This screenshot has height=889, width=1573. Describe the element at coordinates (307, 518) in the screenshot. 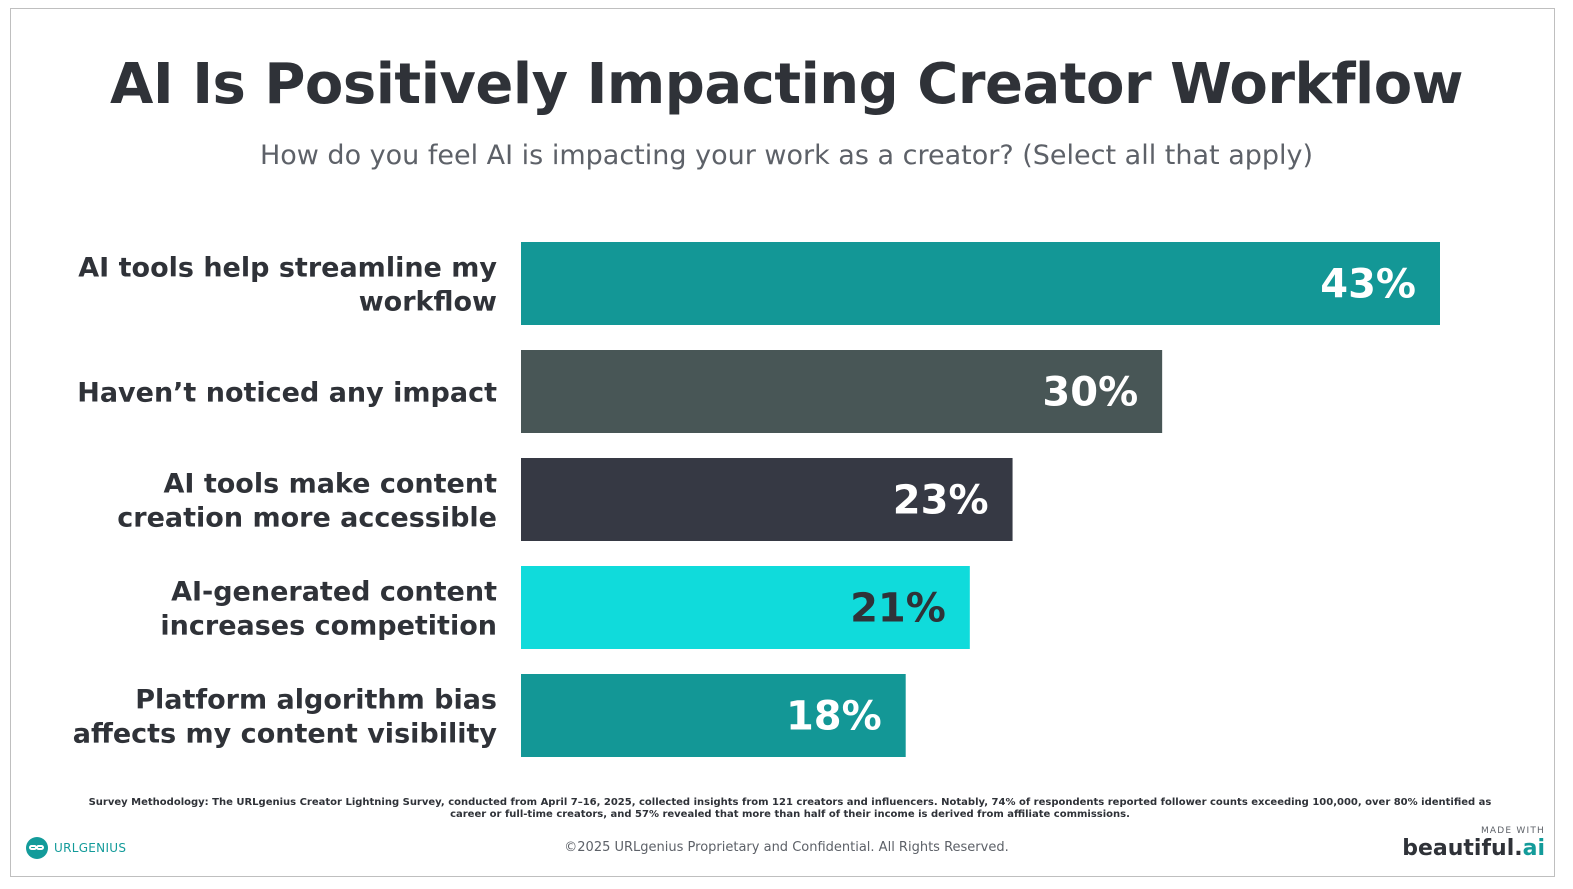

I see `category-label-3-line-2: creation more accessible` at that location.